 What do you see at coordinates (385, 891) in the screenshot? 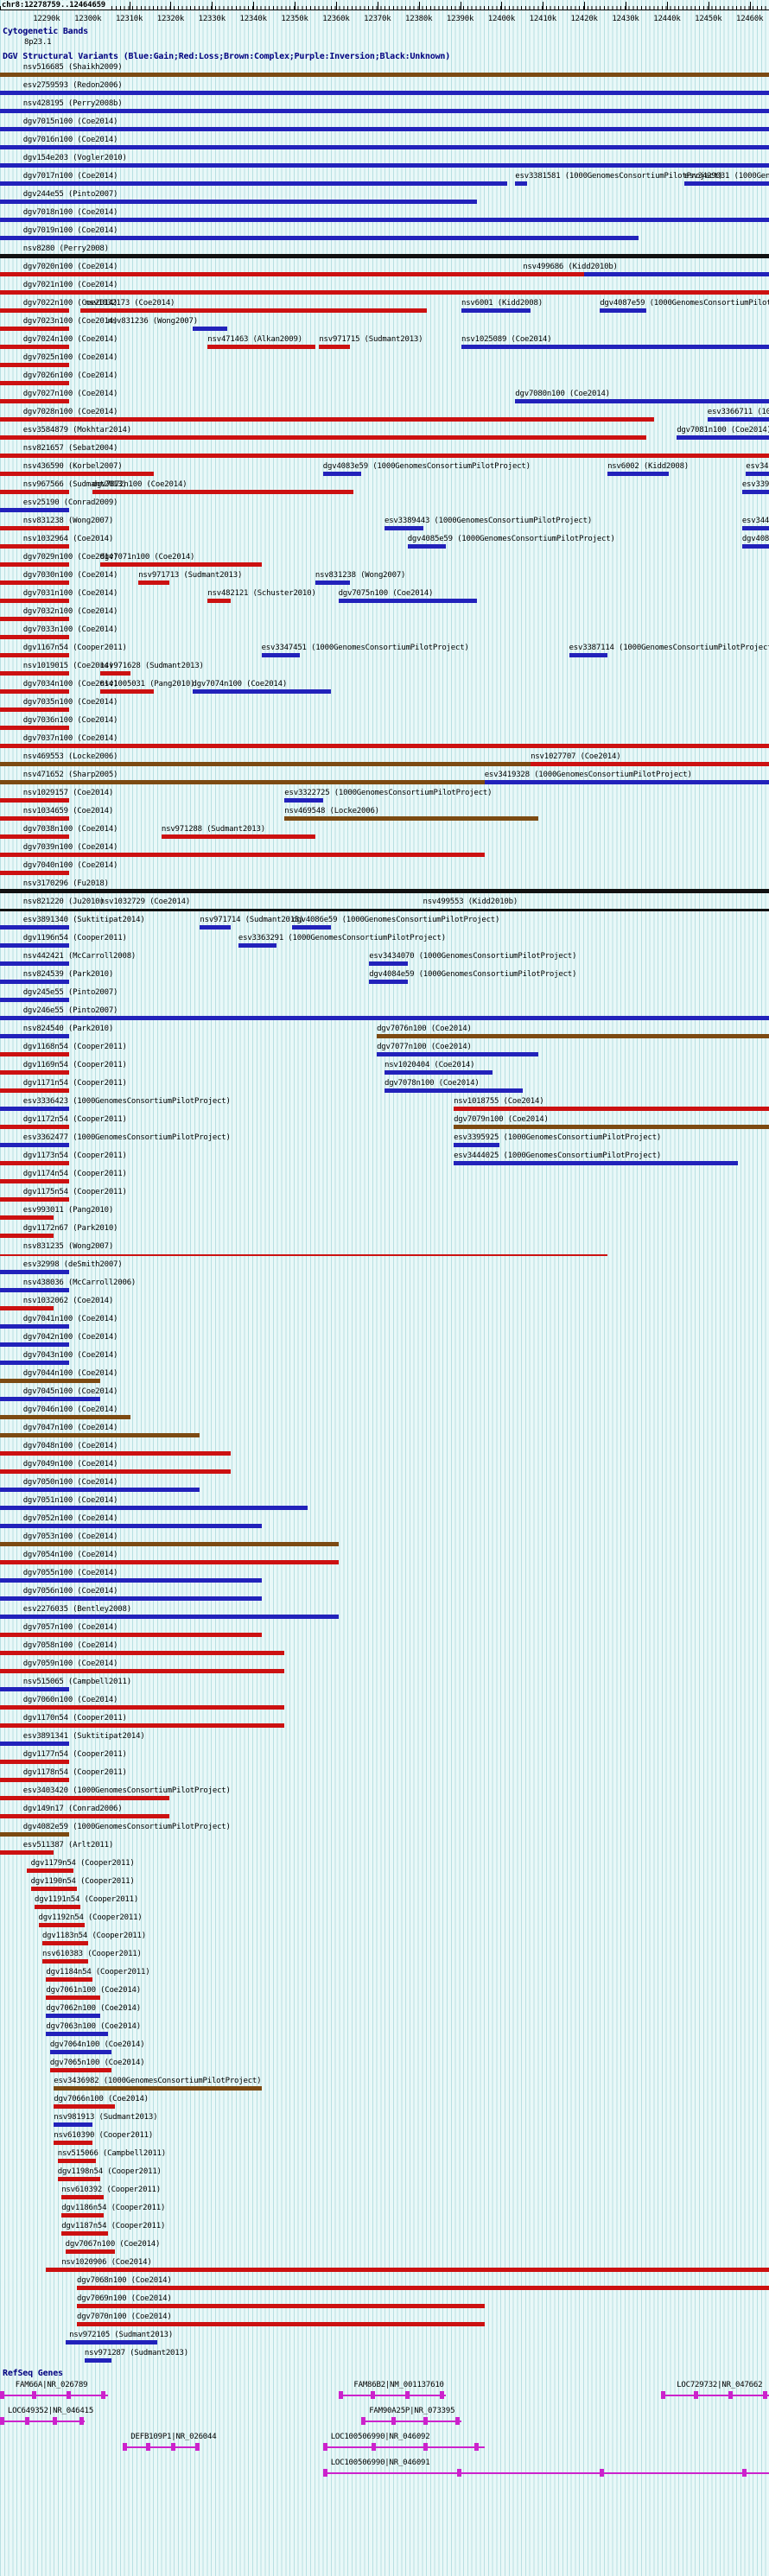
I see `variant-bar-unknown` at bounding box center [385, 891].